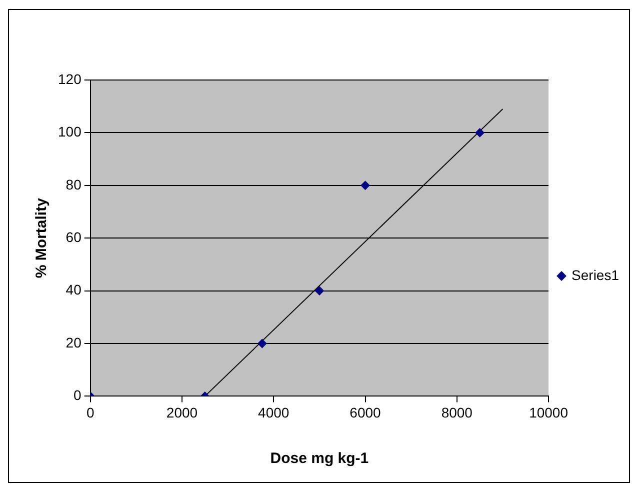 Image resolution: width=632 pixels, height=485 pixels. I want to click on x-tick-label: 10000, so click(548, 412).